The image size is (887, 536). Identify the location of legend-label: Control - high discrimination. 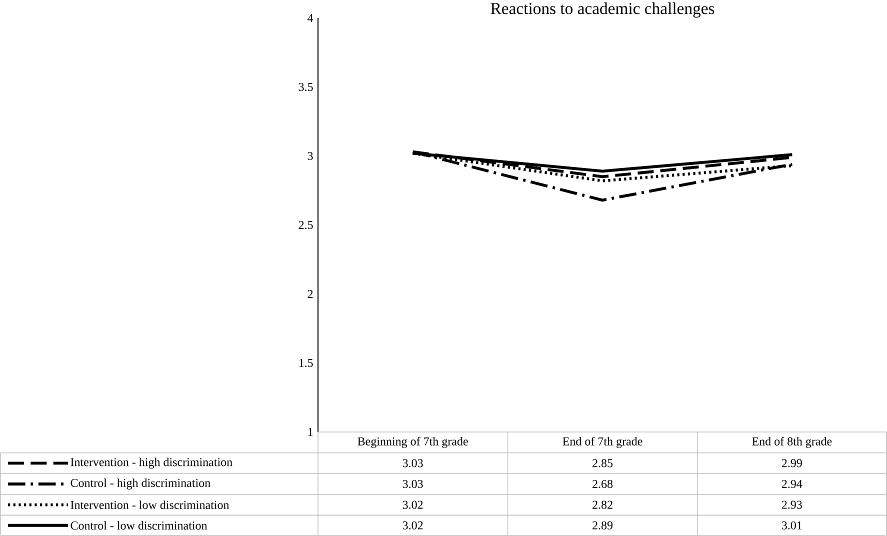
(140, 484).